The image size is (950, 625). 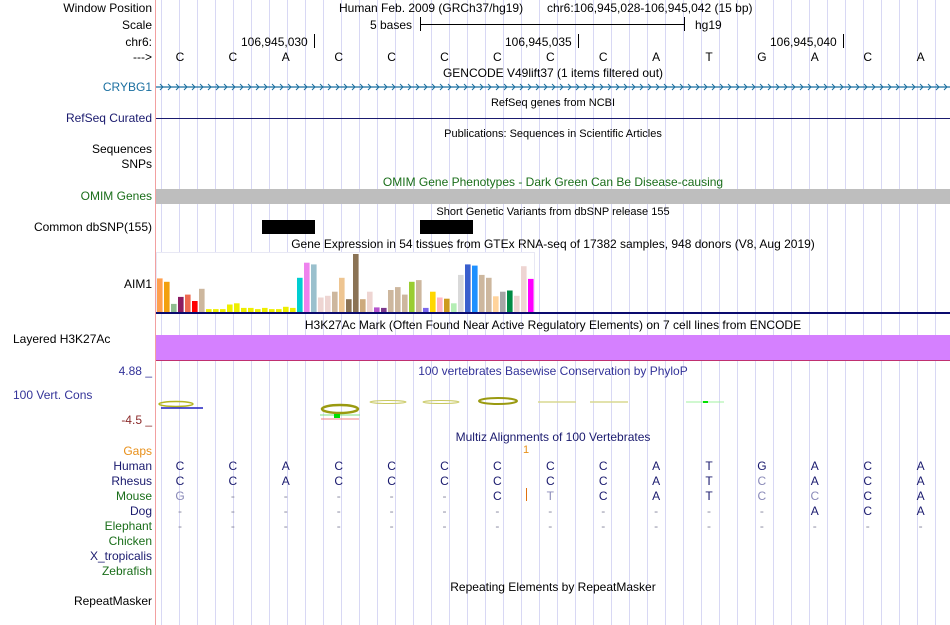 What do you see at coordinates (121, 149) in the screenshot?
I see `publications-label: Sequences` at bounding box center [121, 149].